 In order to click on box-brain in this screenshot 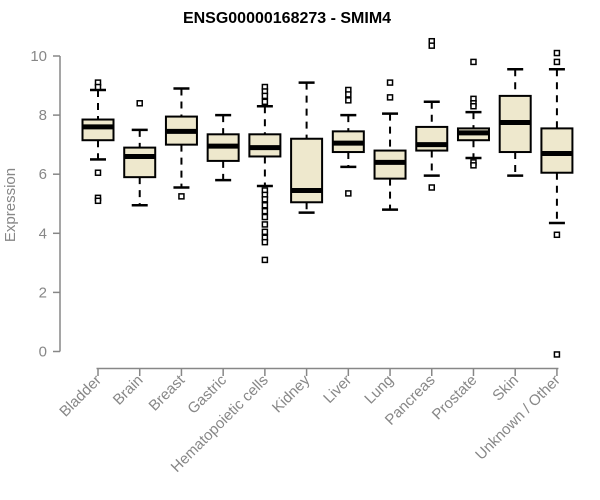, I will do `click(140, 162)`.